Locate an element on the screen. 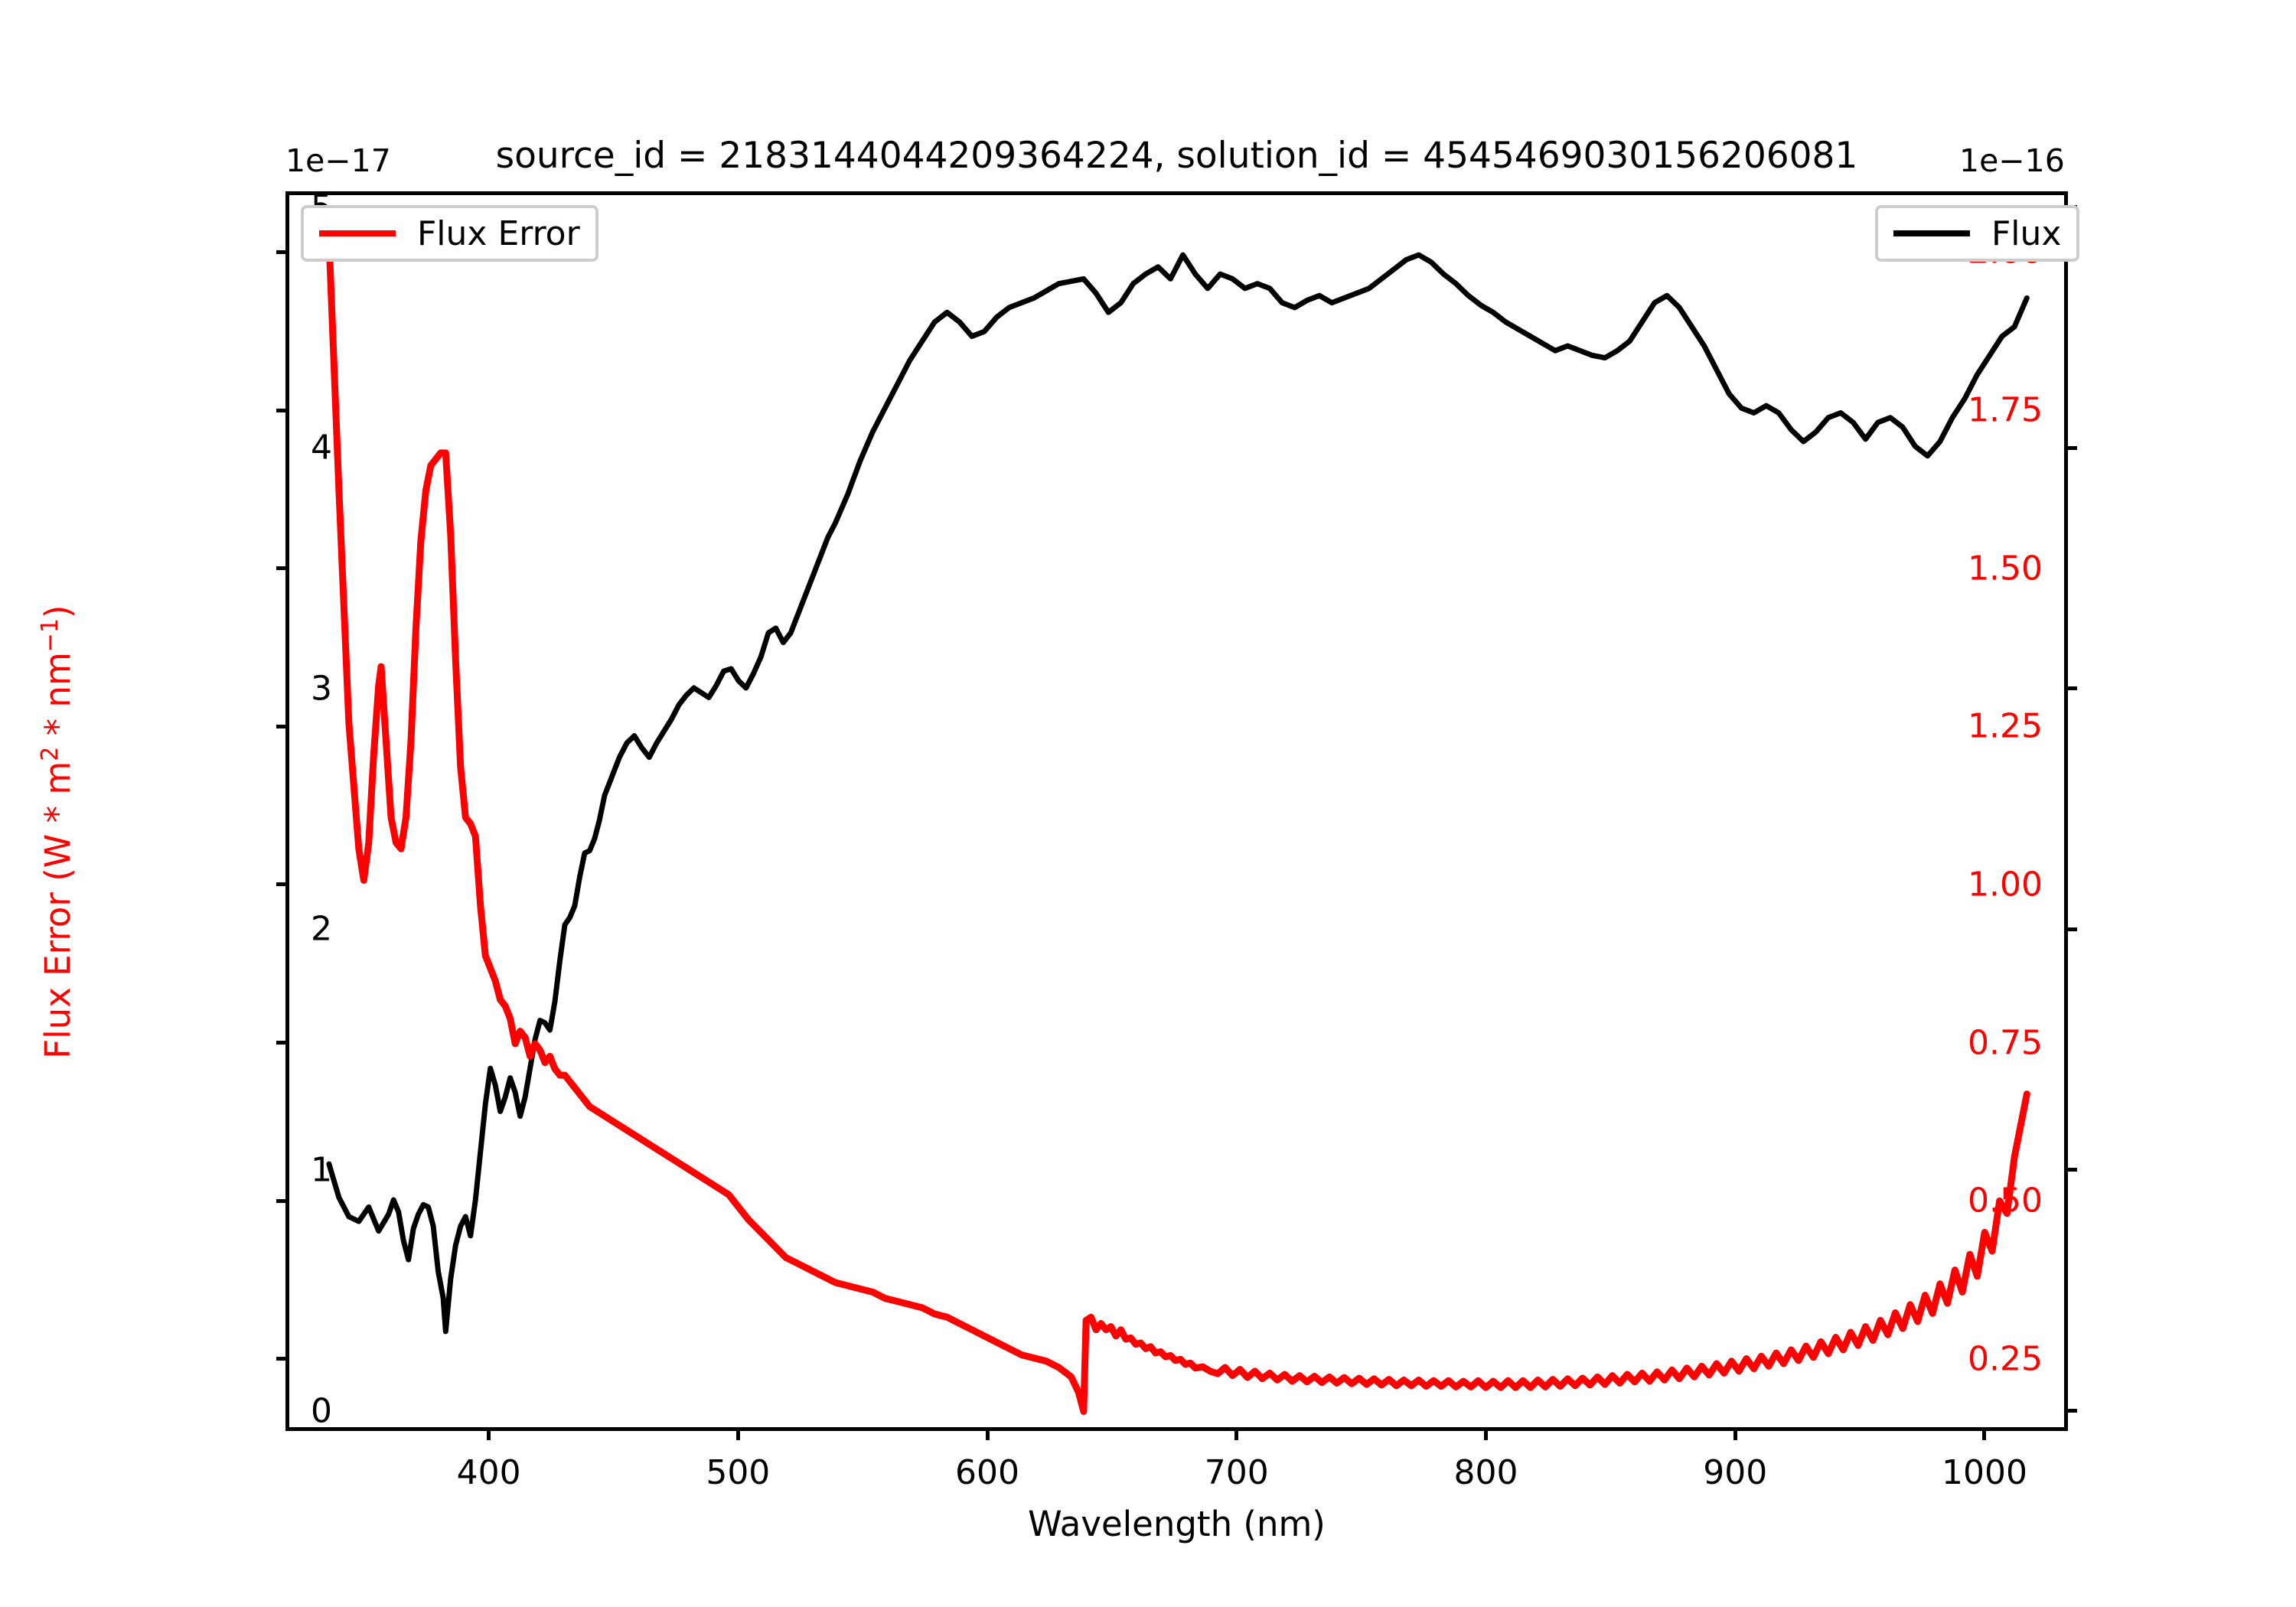 The height and width of the screenshot is (1607, 2296). y-left-tick-label: 0.75 is located at coordinates (2005, 1043).